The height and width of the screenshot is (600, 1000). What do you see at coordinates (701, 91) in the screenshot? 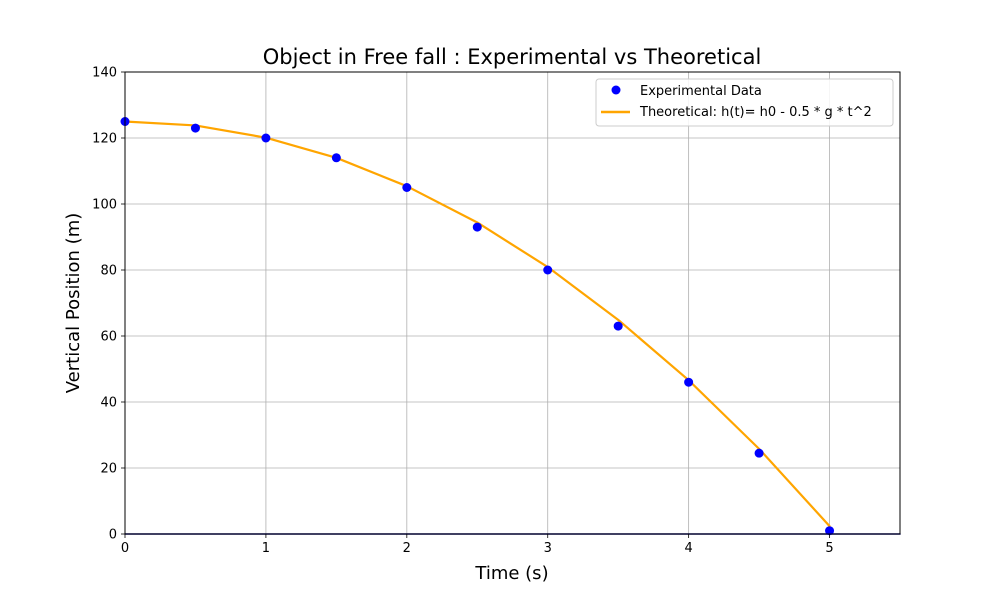
I see `legend-label-experimental: Experimental Data` at bounding box center [701, 91].